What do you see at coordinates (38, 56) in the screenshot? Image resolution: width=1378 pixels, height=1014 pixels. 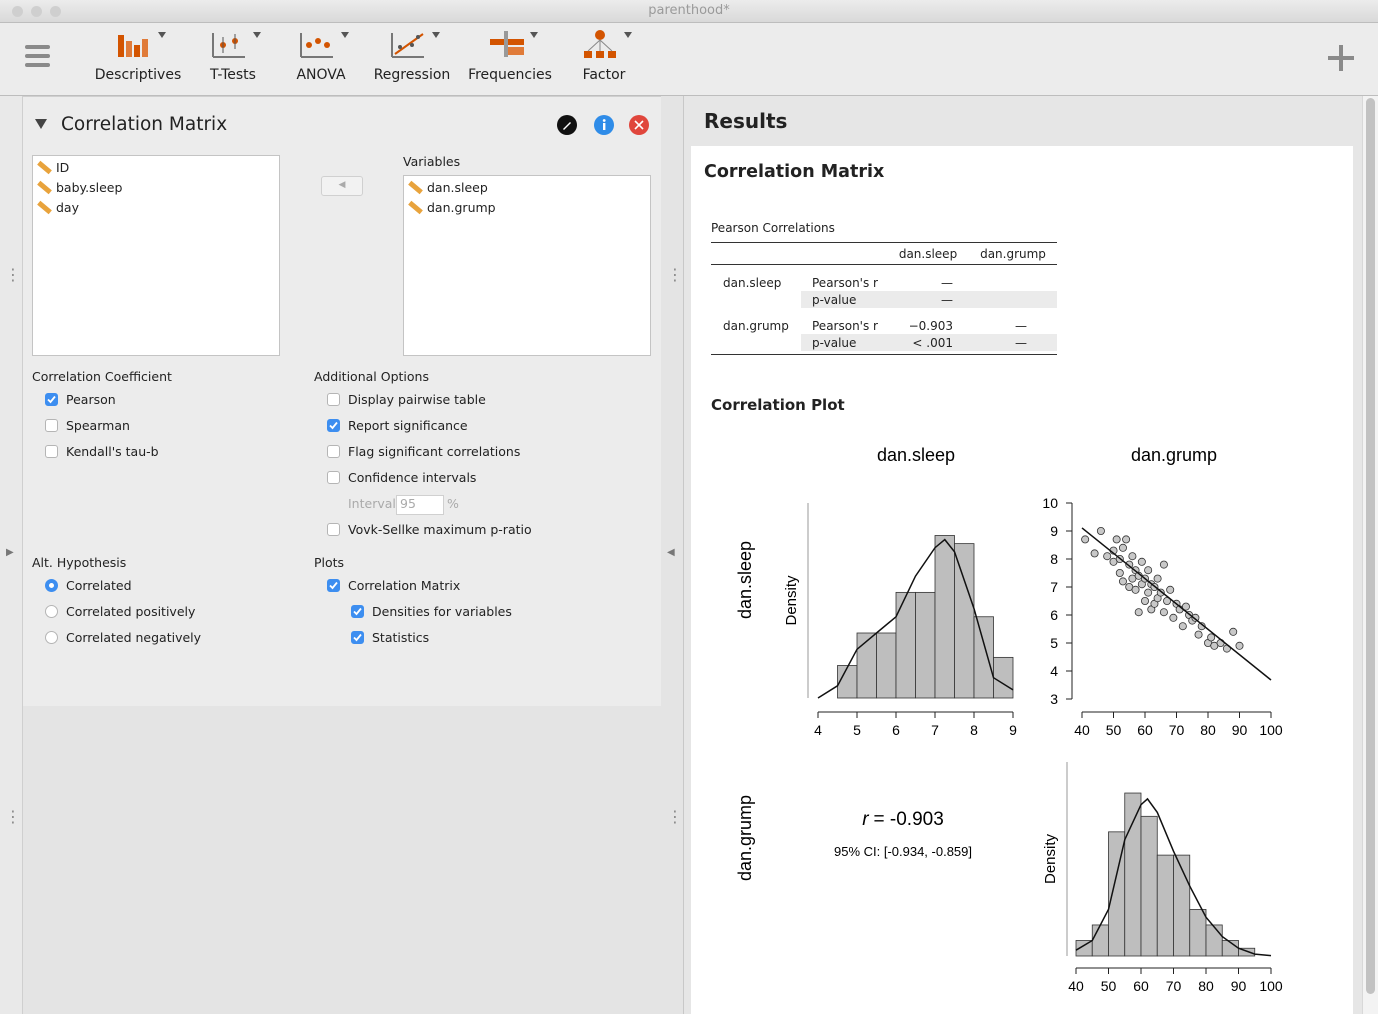 I see `menu-button` at bounding box center [38, 56].